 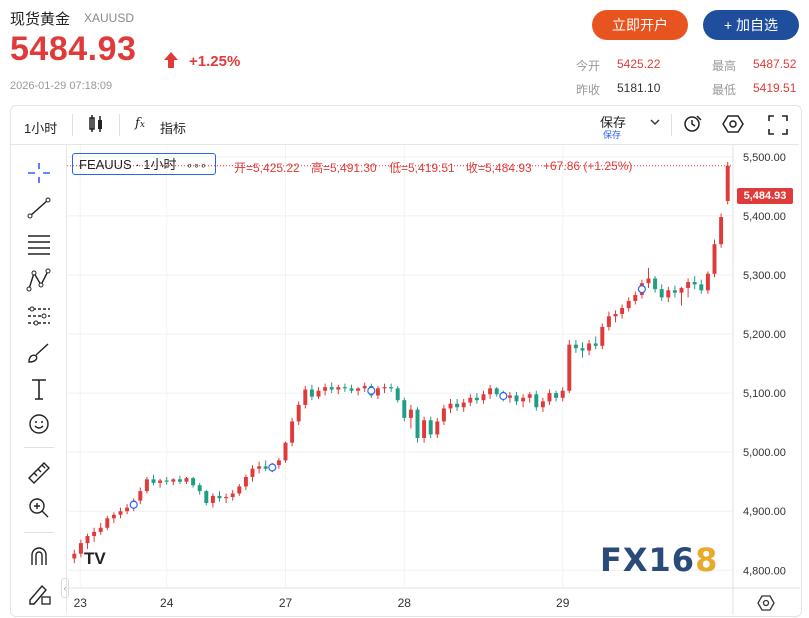 What do you see at coordinates (39, 508) in the screenshot?
I see `zoom-in-icon` at bounding box center [39, 508].